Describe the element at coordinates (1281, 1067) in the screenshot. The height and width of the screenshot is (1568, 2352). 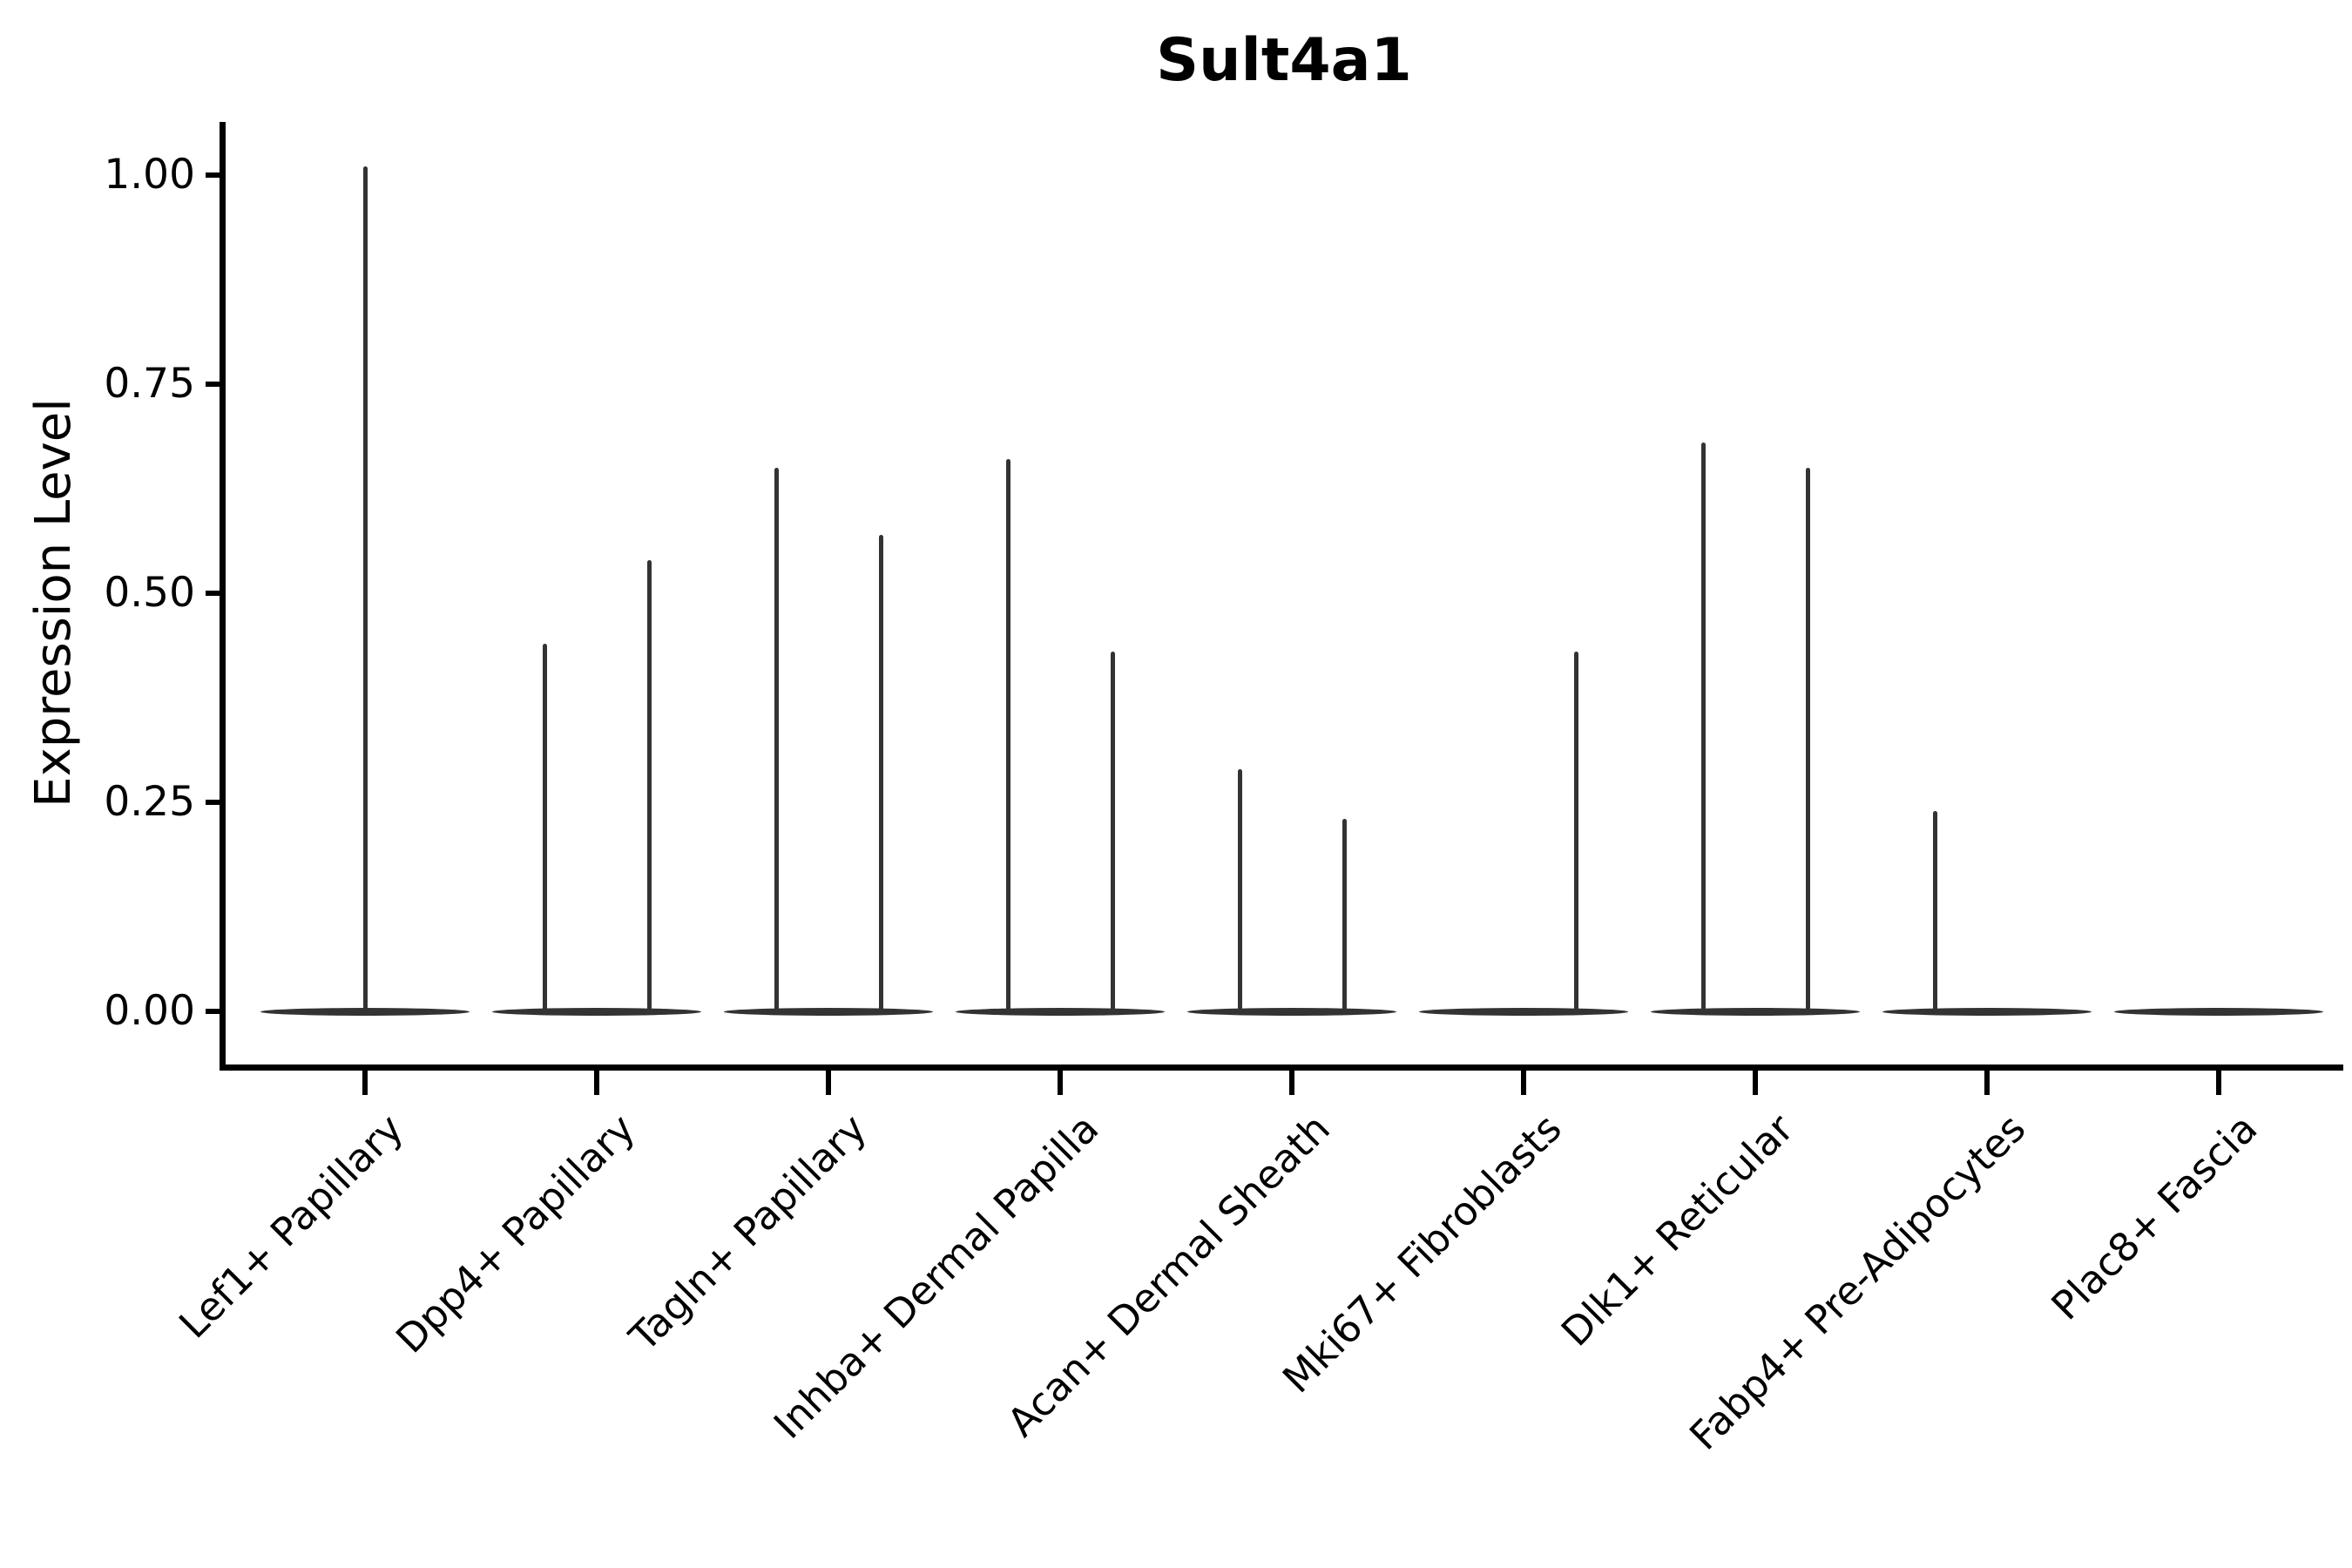
I see `x-axis-line` at that location.